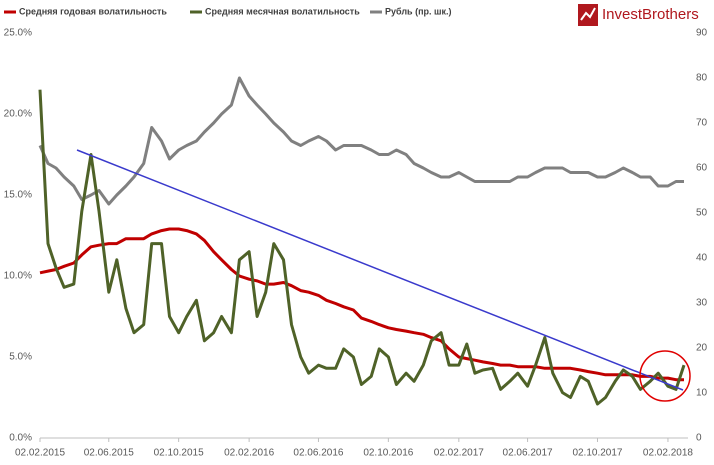 Image resolution: width=714 pixels, height=465 pixels. What do you see at coordinates (18, 195) in the screenshot?
I see `y-tick-label: 15.0%` at bounding box center [18, 195].